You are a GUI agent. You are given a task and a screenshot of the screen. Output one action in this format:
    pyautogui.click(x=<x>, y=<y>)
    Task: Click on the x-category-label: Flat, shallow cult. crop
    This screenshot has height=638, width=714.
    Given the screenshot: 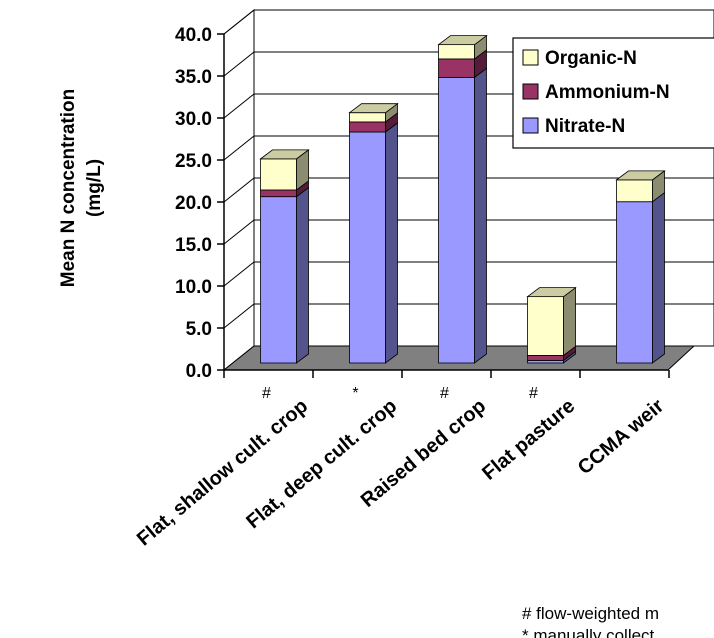 What is the action you would take?
    pyautogui.click(x=222, y=472)
    